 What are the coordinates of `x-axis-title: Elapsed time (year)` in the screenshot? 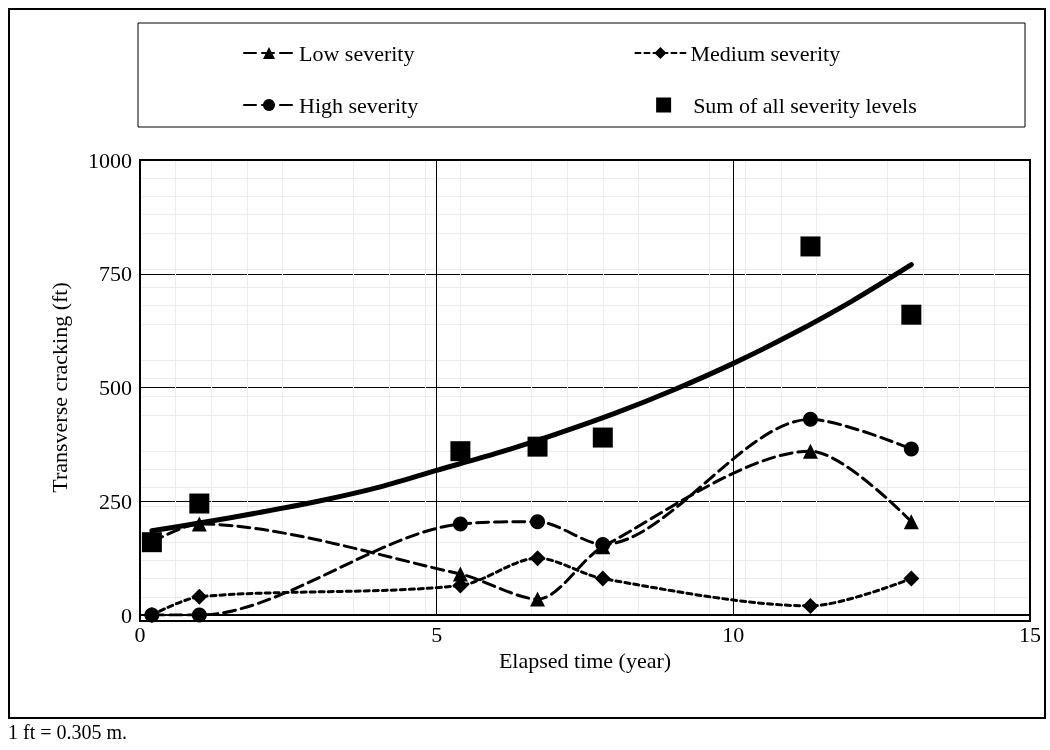 It's located at (585, 661).